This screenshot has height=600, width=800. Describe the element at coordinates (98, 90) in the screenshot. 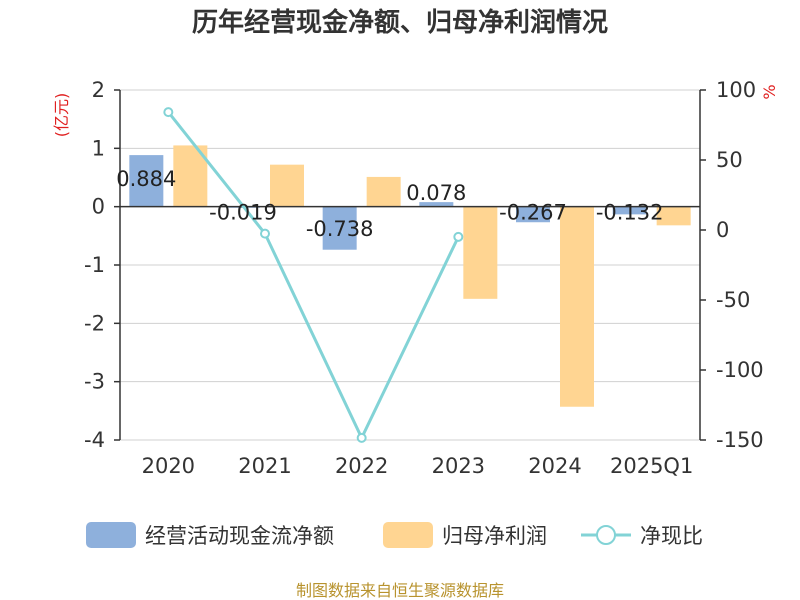

I see `left-tick-label: 2` at that location.